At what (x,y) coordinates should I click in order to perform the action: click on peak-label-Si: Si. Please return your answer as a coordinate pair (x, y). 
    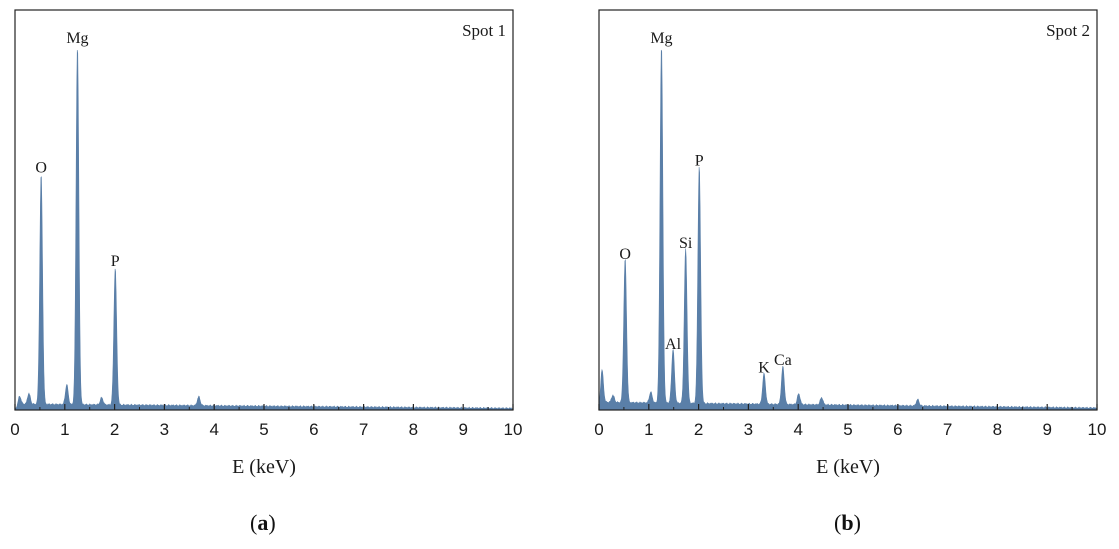
    Looking at the image, I should click on (686, 243).